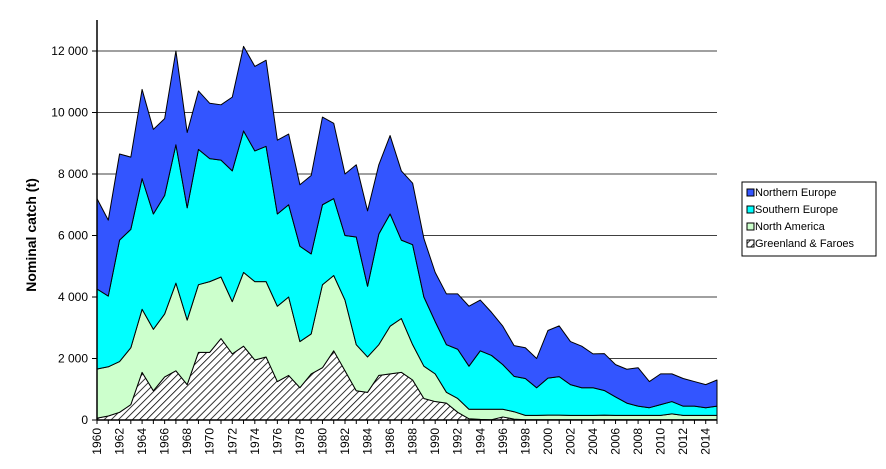 The image size is (886, 469). I want to click on x-tick-label: 1978, so click(300, 441).